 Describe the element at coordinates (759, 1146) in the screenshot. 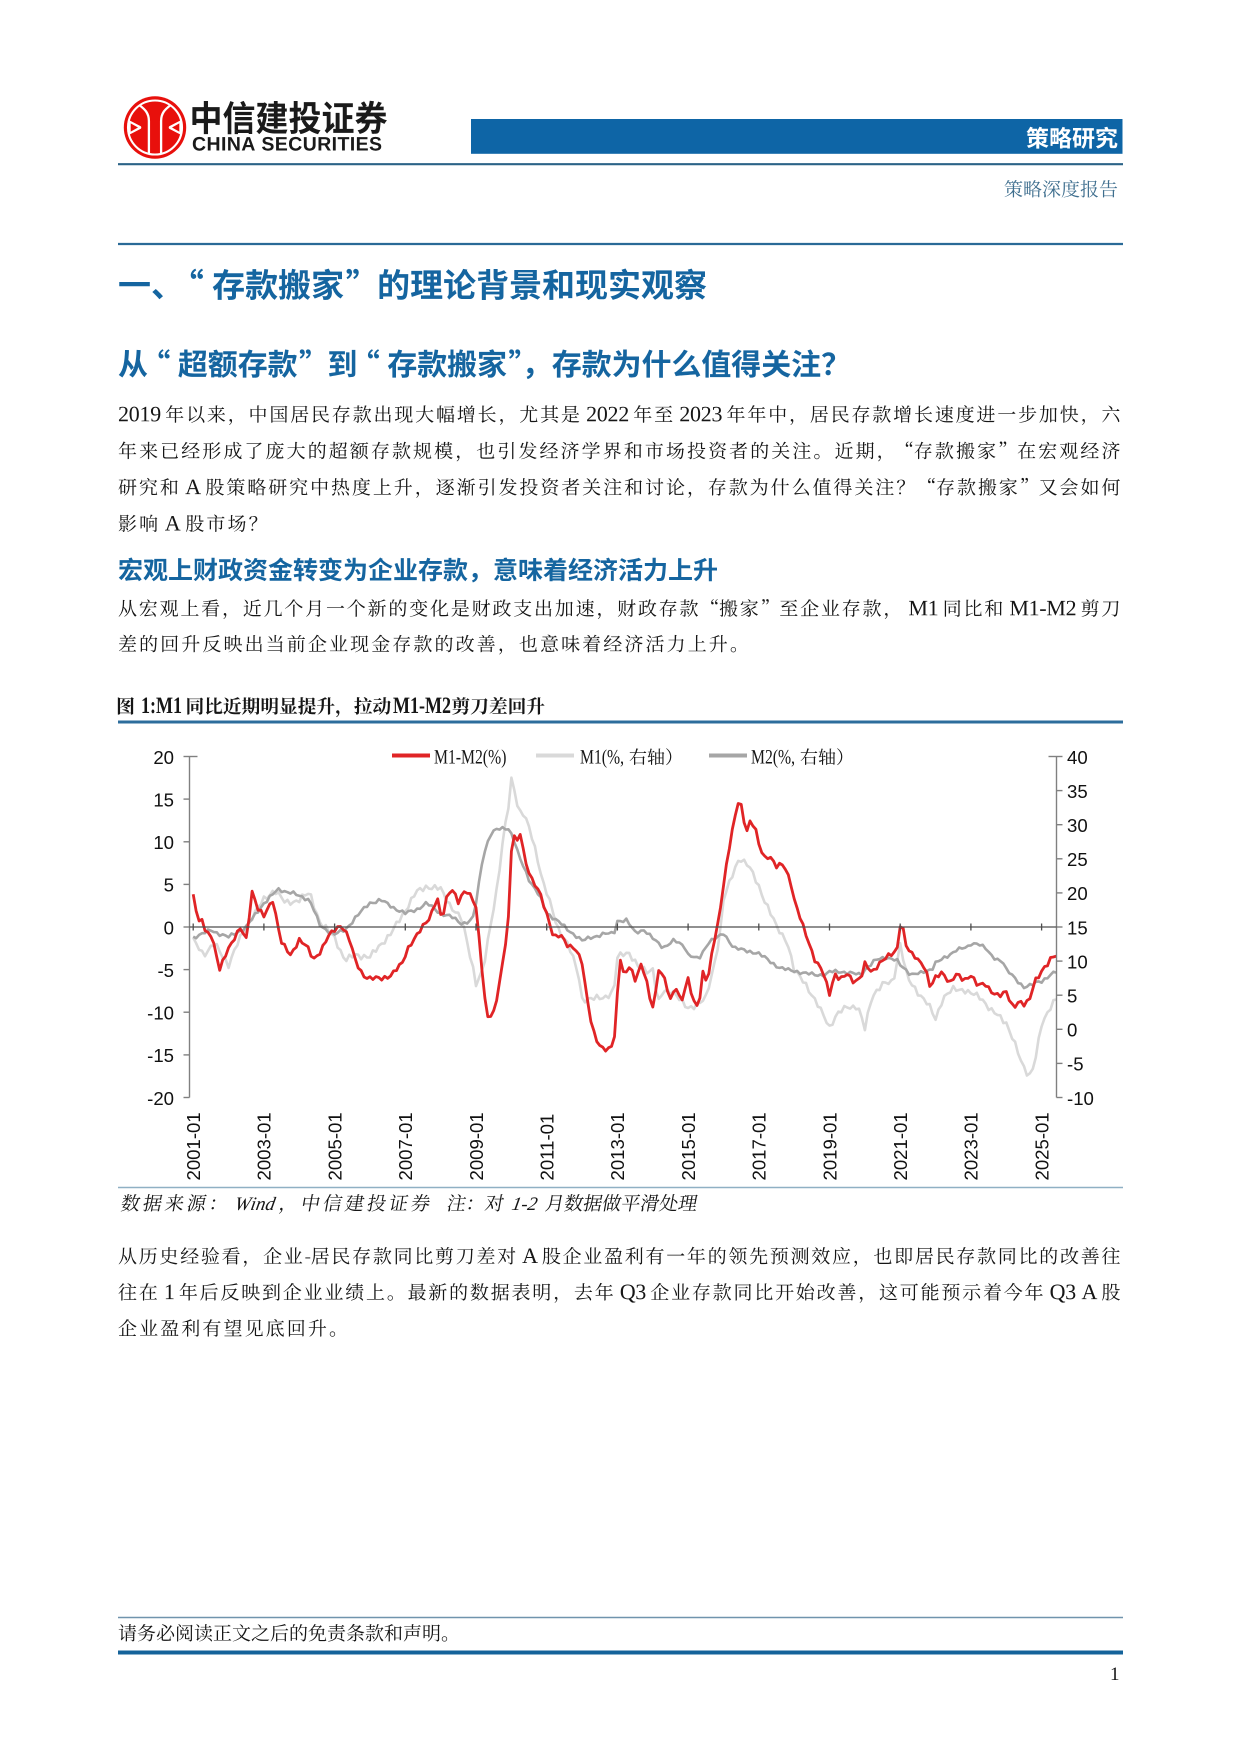

I see `svg-text: 2017-01` at that location.